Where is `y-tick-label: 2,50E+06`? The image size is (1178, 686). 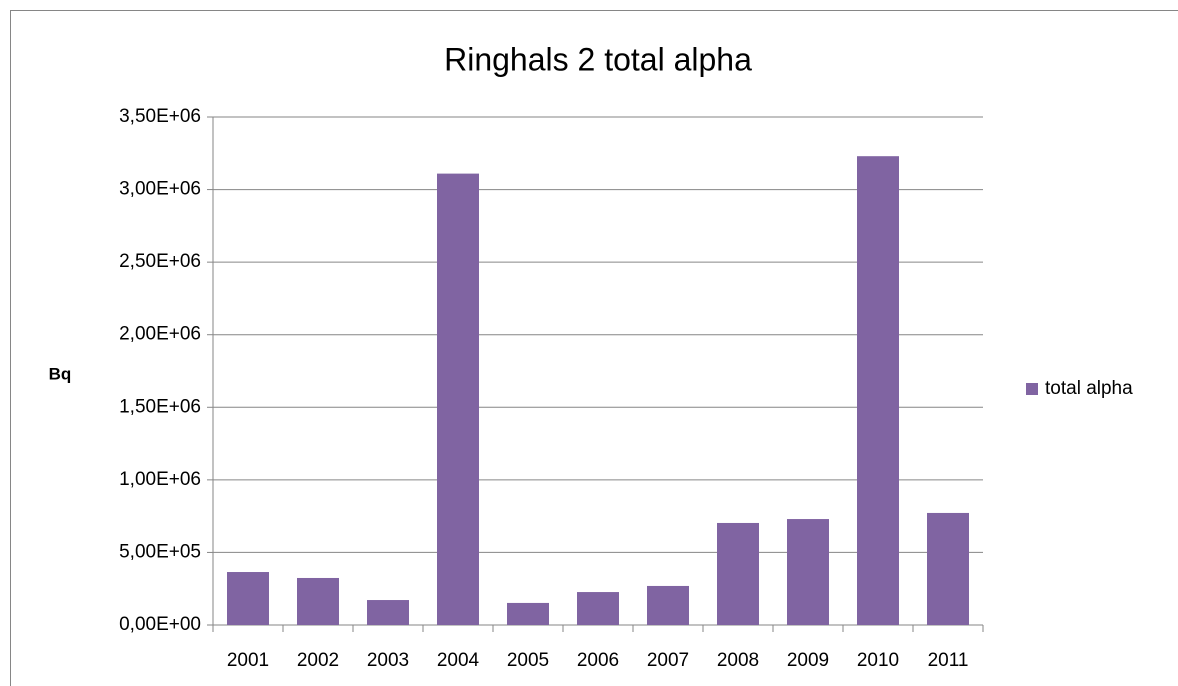 y-tick-label: 2,50E+06 is located at coordinates (160, 261).